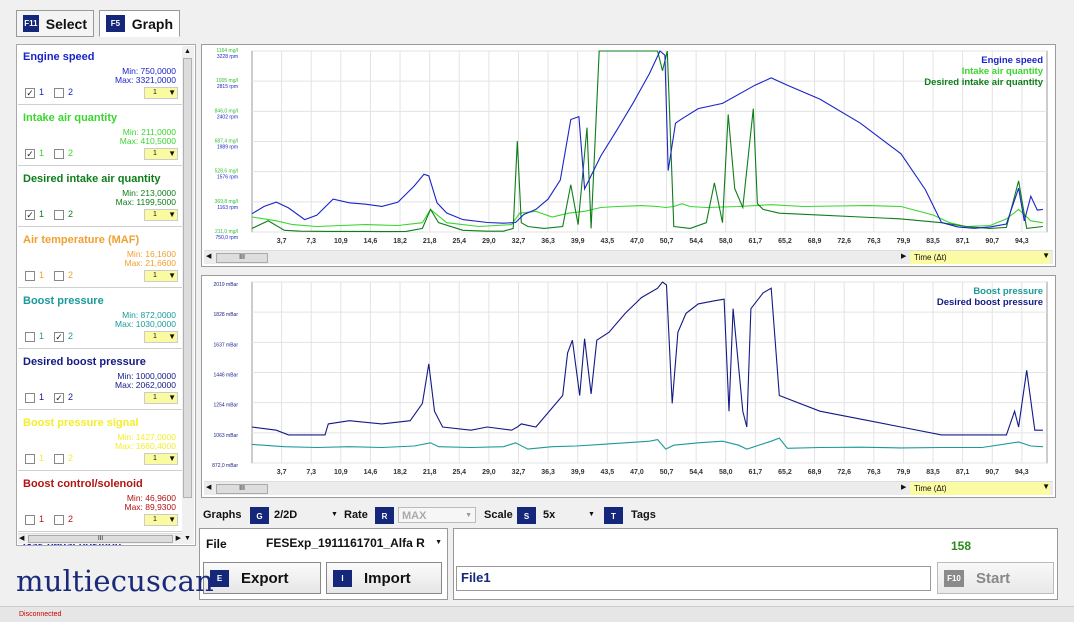 The height and width of the screenshot is (622, 1074). What do you see at coordinates (569, 515) in the screenshot?
I see `scale-dropdown: 5x ▼` at bounding box center [569, 515].